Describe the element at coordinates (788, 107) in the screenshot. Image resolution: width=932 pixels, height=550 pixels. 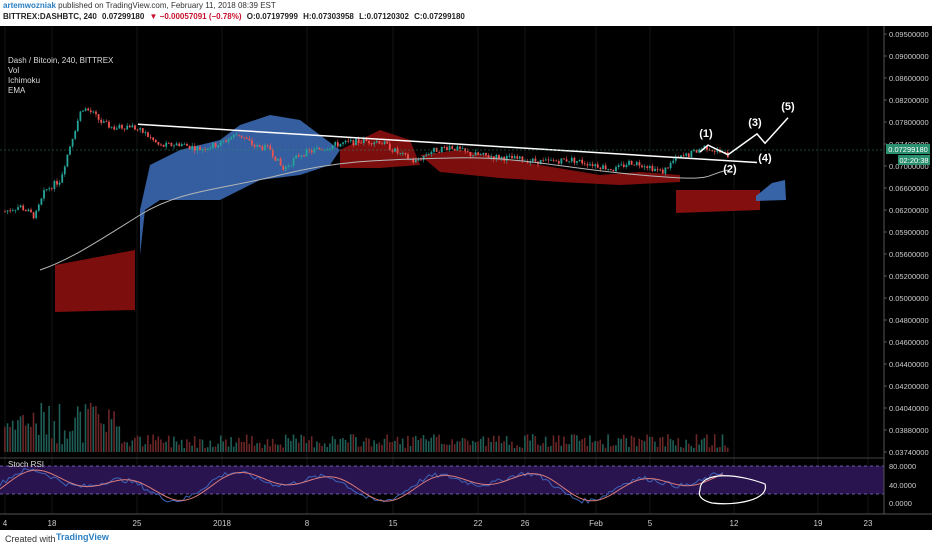
I see `wave-label: (5)` at that location.